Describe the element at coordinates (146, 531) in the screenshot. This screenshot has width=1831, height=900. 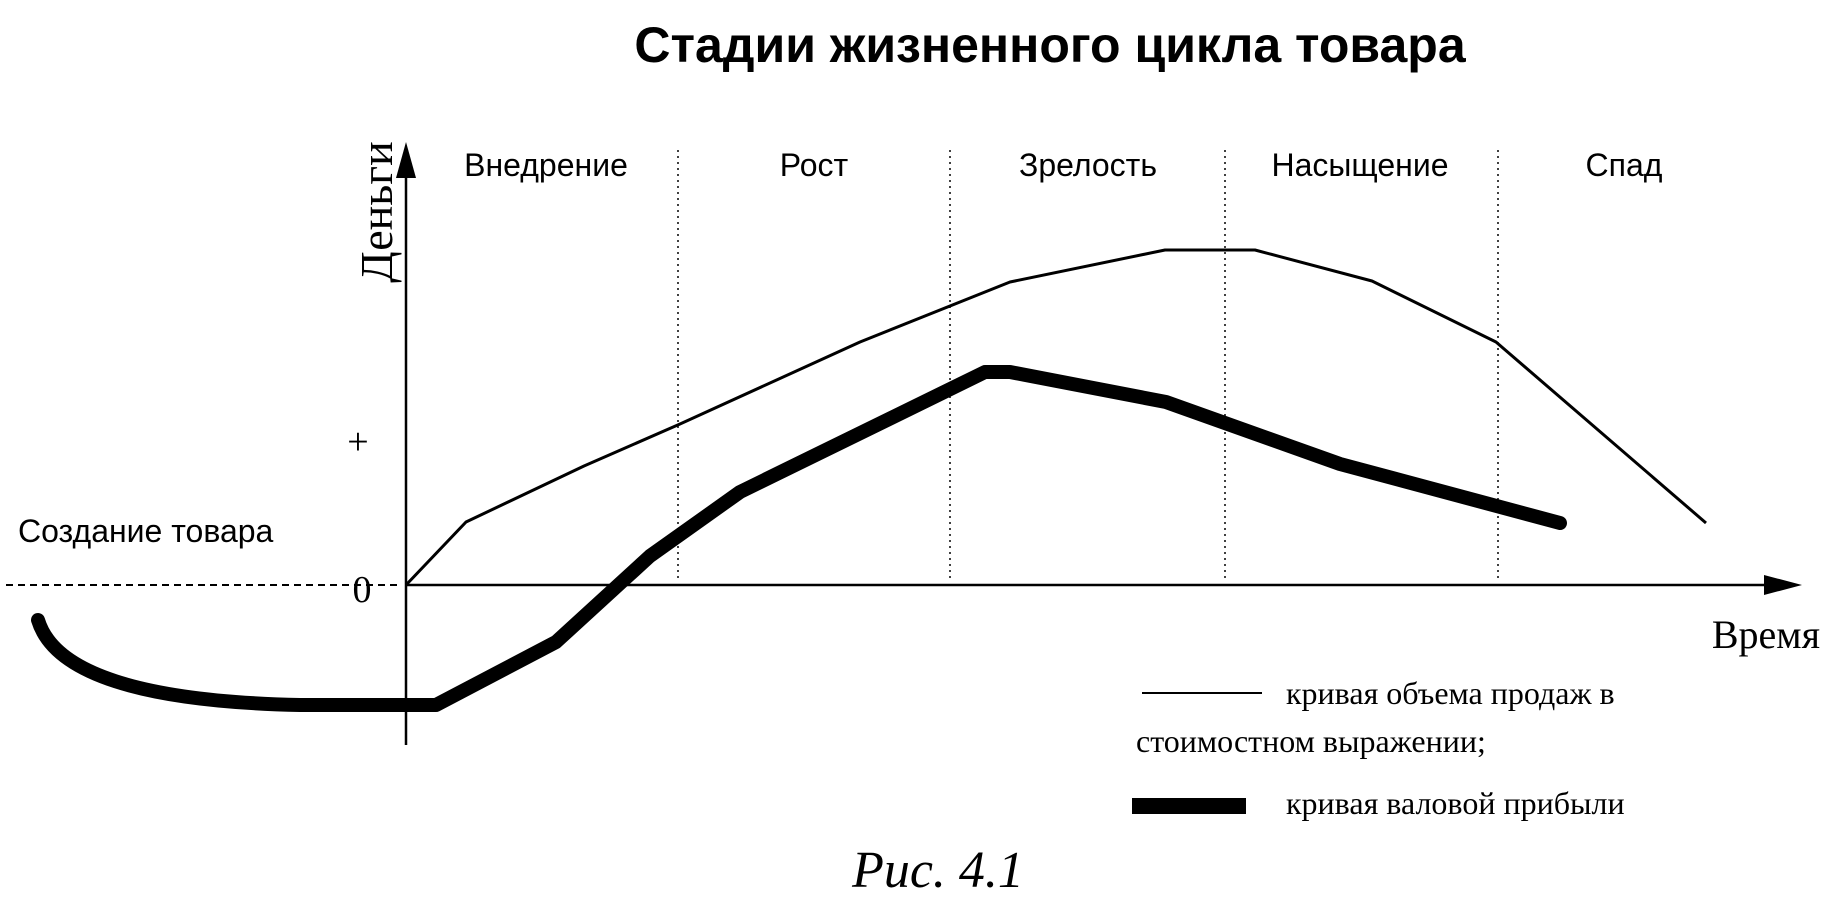
I see `pre-stage-label: Создание товара` at that location.